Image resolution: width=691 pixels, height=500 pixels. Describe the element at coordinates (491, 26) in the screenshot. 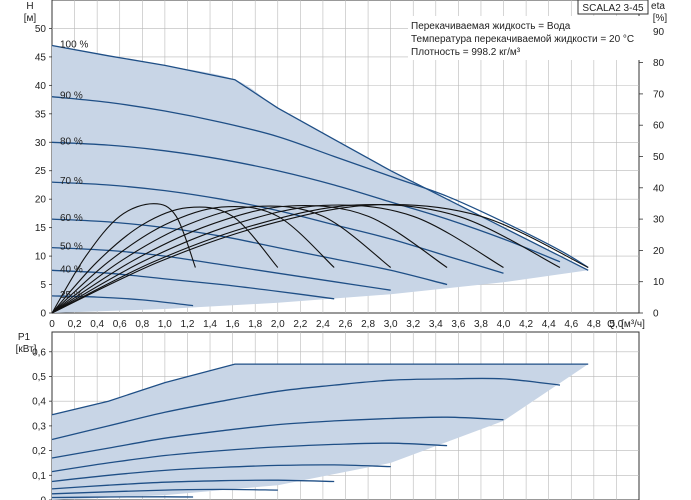

I see `info-line-liquid: Перекачиваемая жидкость = Вода` at that location.